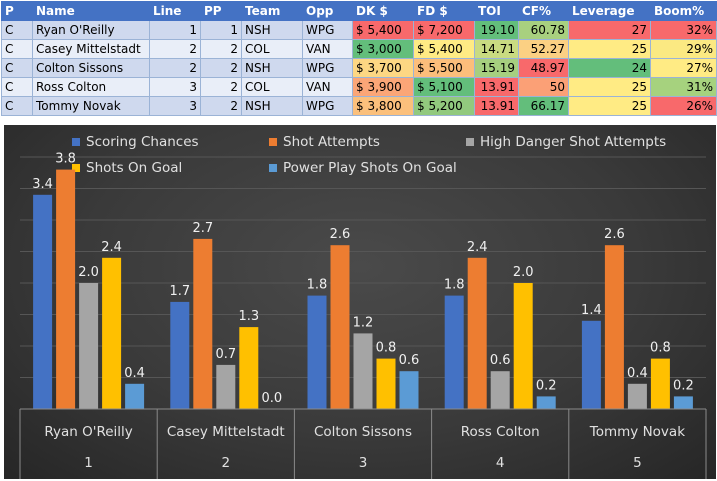 Image resolution: width=717 pixels, height=481 pixels. Describe the element at coordinates (134, 168) in the screenshot. I see `legend-label: Shots On Goal` at that location.